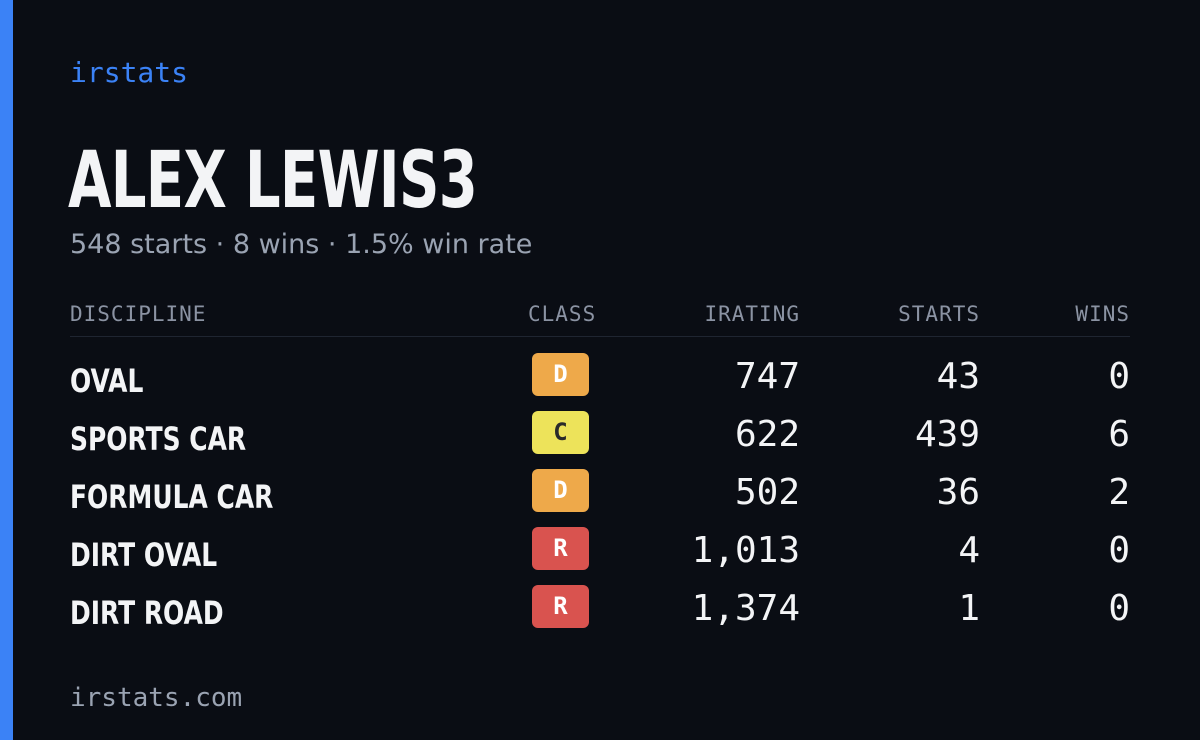  What do you see at coordinates (958, 492) in the screenshot?
I see `starts-value: 36` at bounding box center [958, 492].